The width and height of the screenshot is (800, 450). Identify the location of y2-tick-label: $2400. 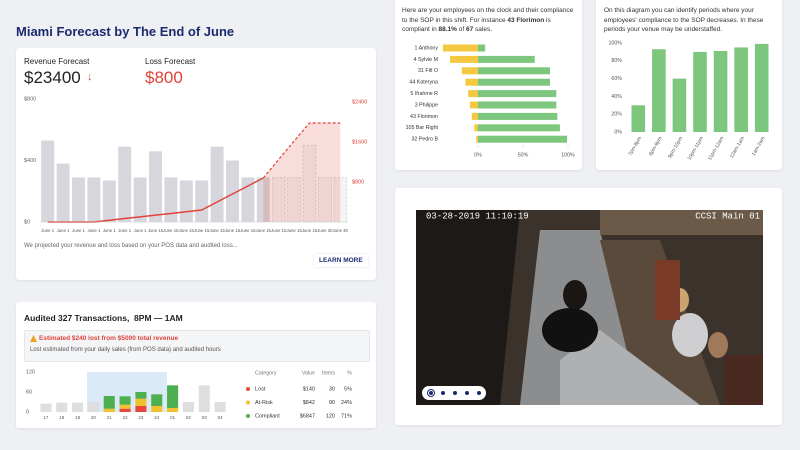
(359, 102).